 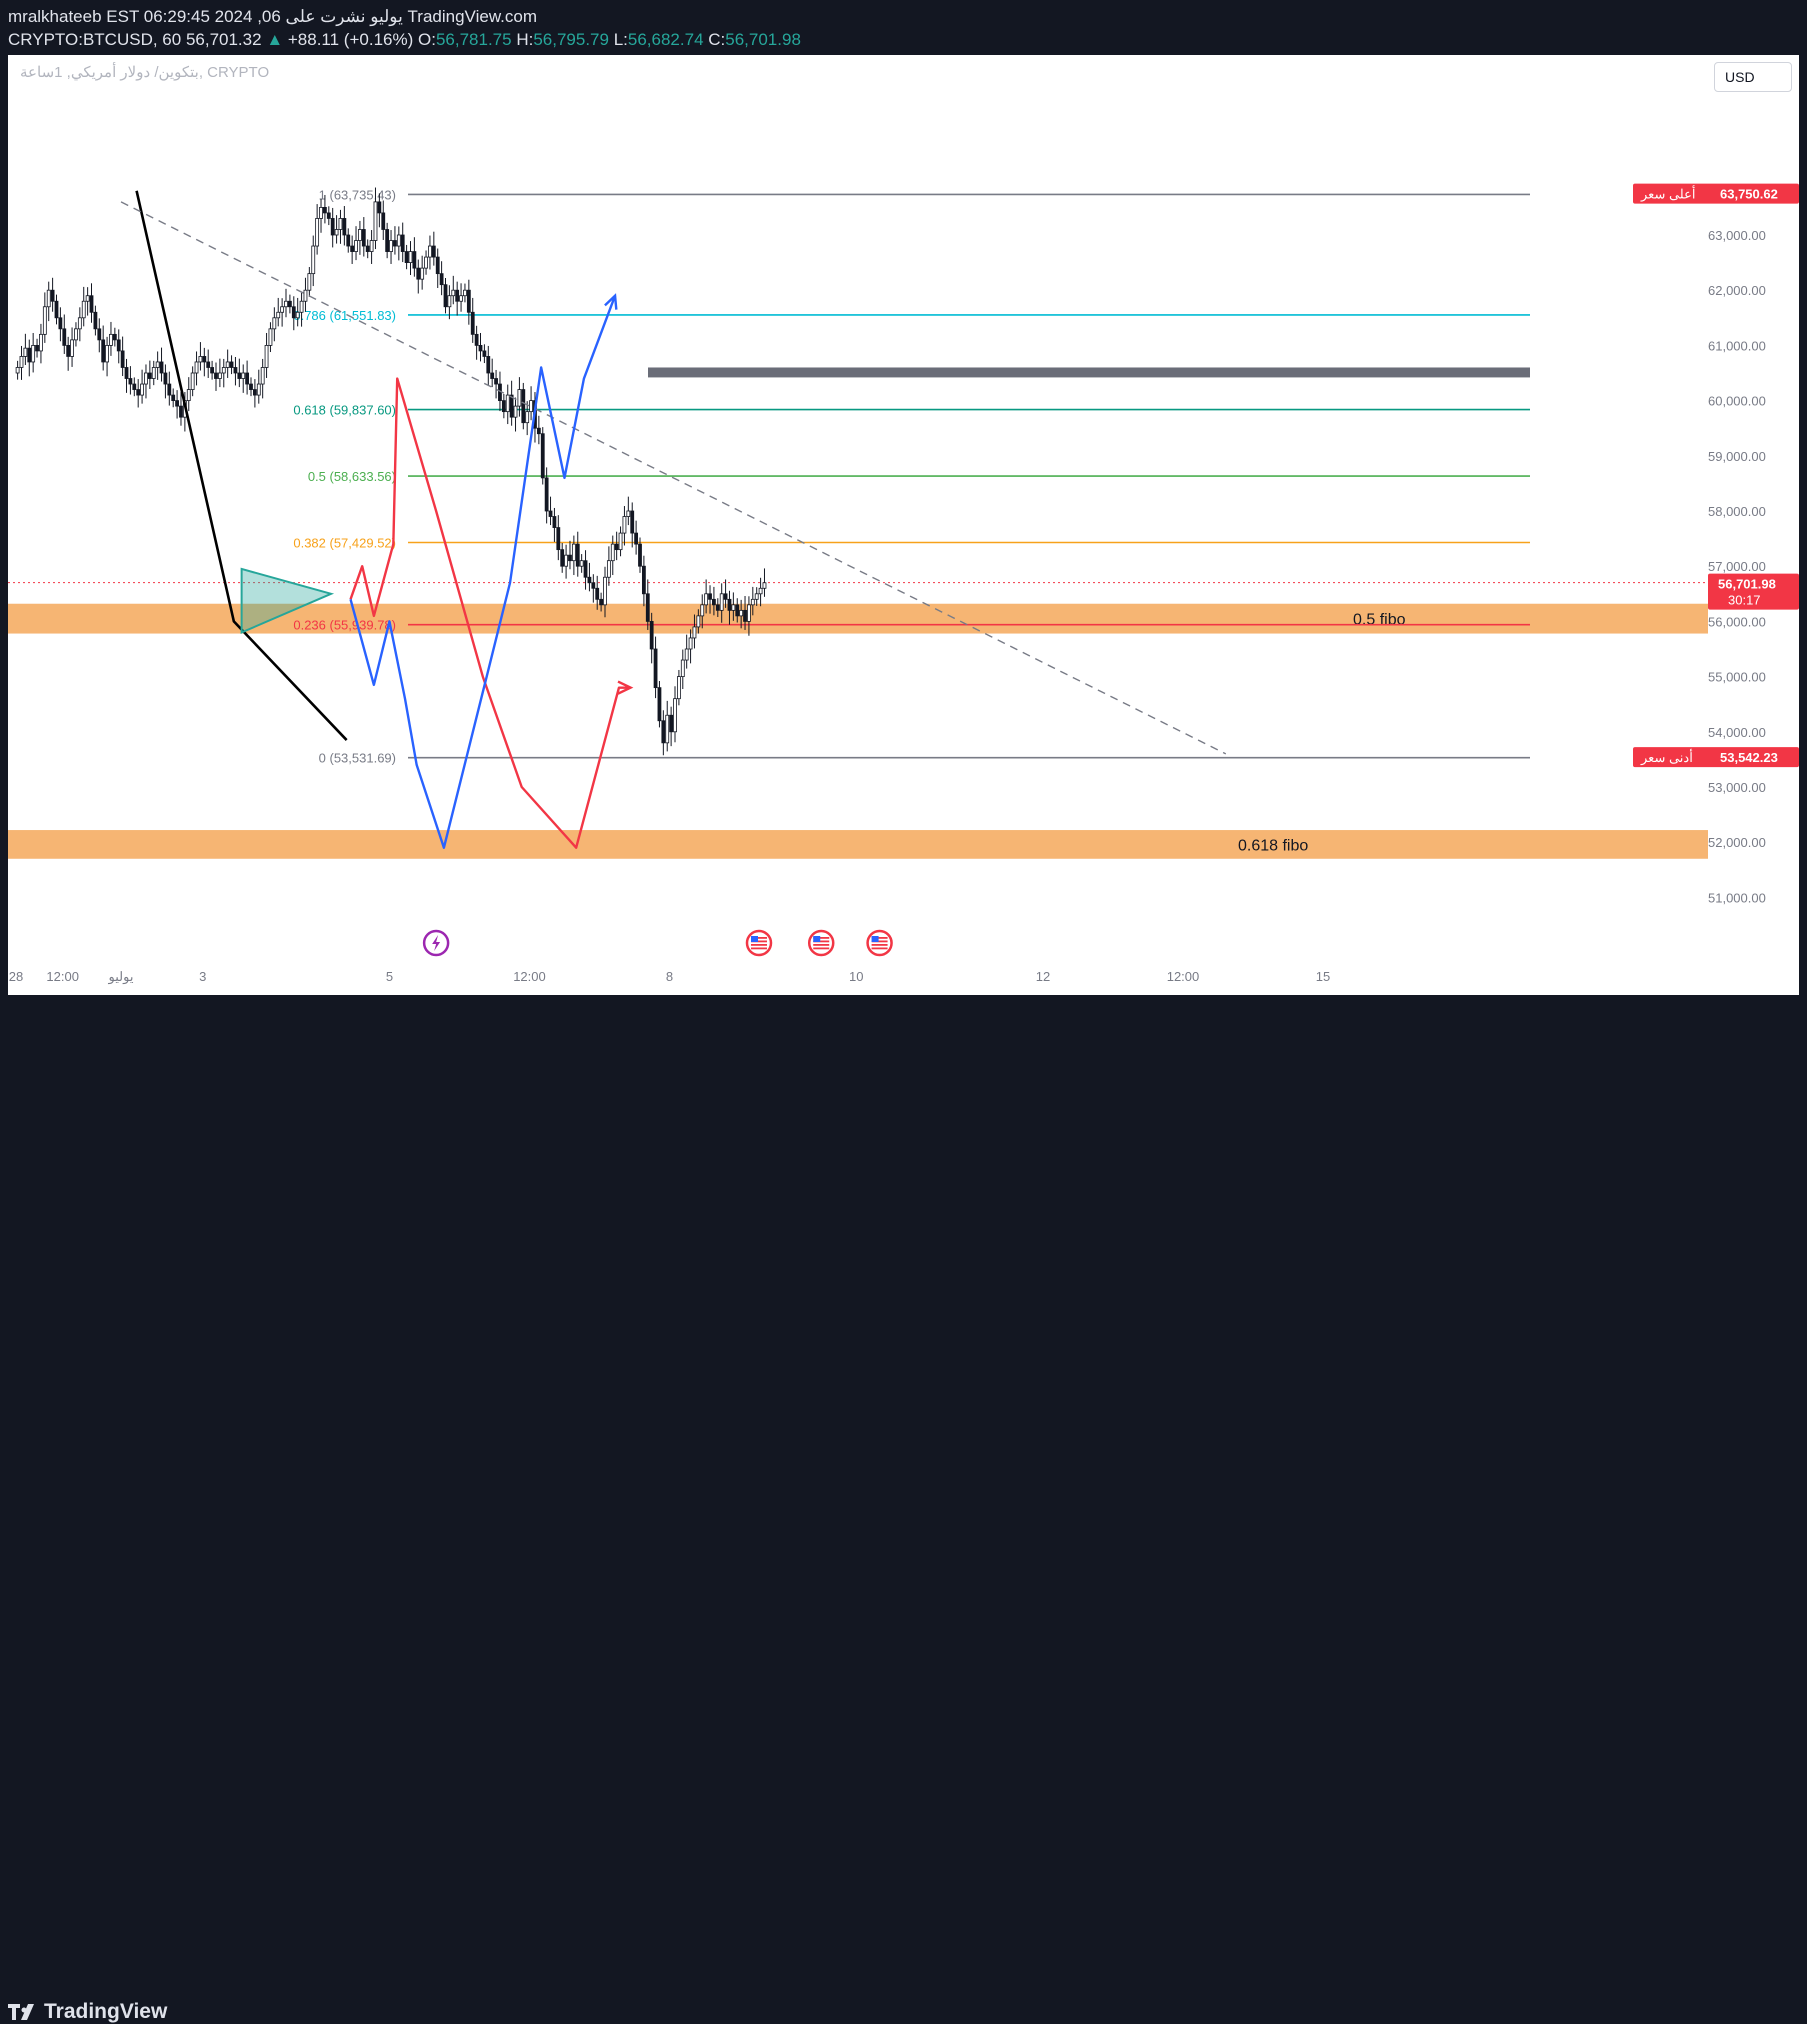 I want to click on high-value: 56,795.79, so click(x=571, y=39).